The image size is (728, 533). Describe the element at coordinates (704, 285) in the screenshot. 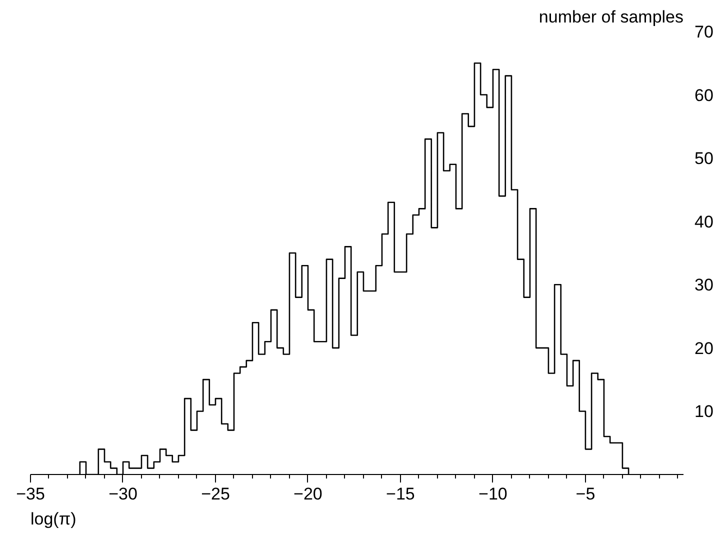

I see `y-tick-label: 30` at that location.